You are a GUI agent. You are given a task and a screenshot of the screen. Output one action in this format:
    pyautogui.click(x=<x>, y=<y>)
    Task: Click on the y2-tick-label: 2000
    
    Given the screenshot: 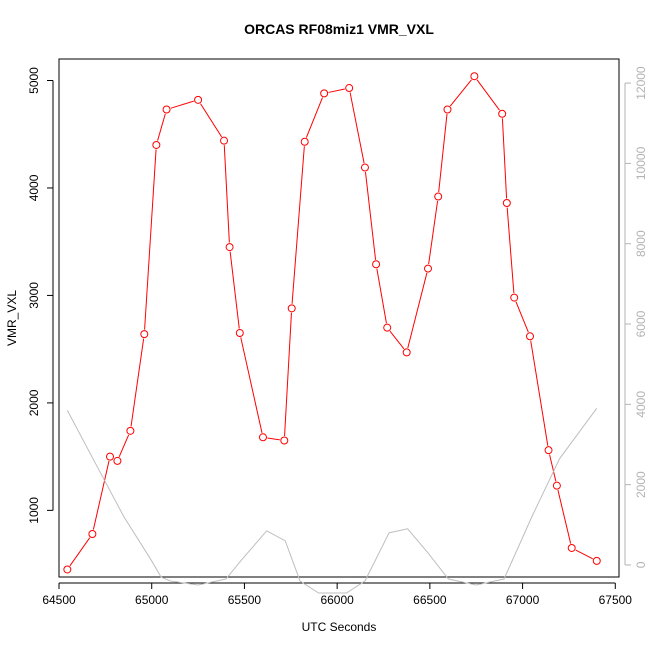 What is the action you would take?
    pyautogui.click(x=641, y=484)
    